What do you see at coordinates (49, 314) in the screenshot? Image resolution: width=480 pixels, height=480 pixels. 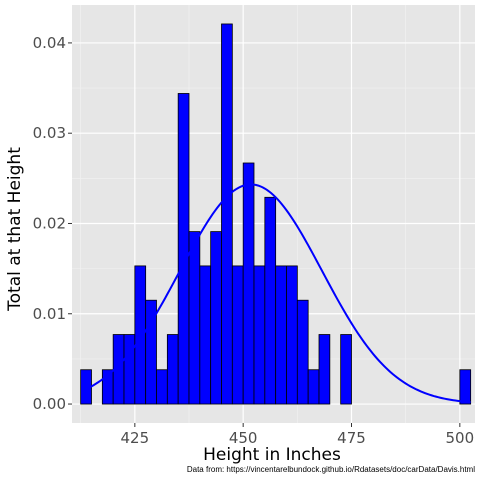 I see `y-tick-label: 0.01` at bounding box center [49, 314].